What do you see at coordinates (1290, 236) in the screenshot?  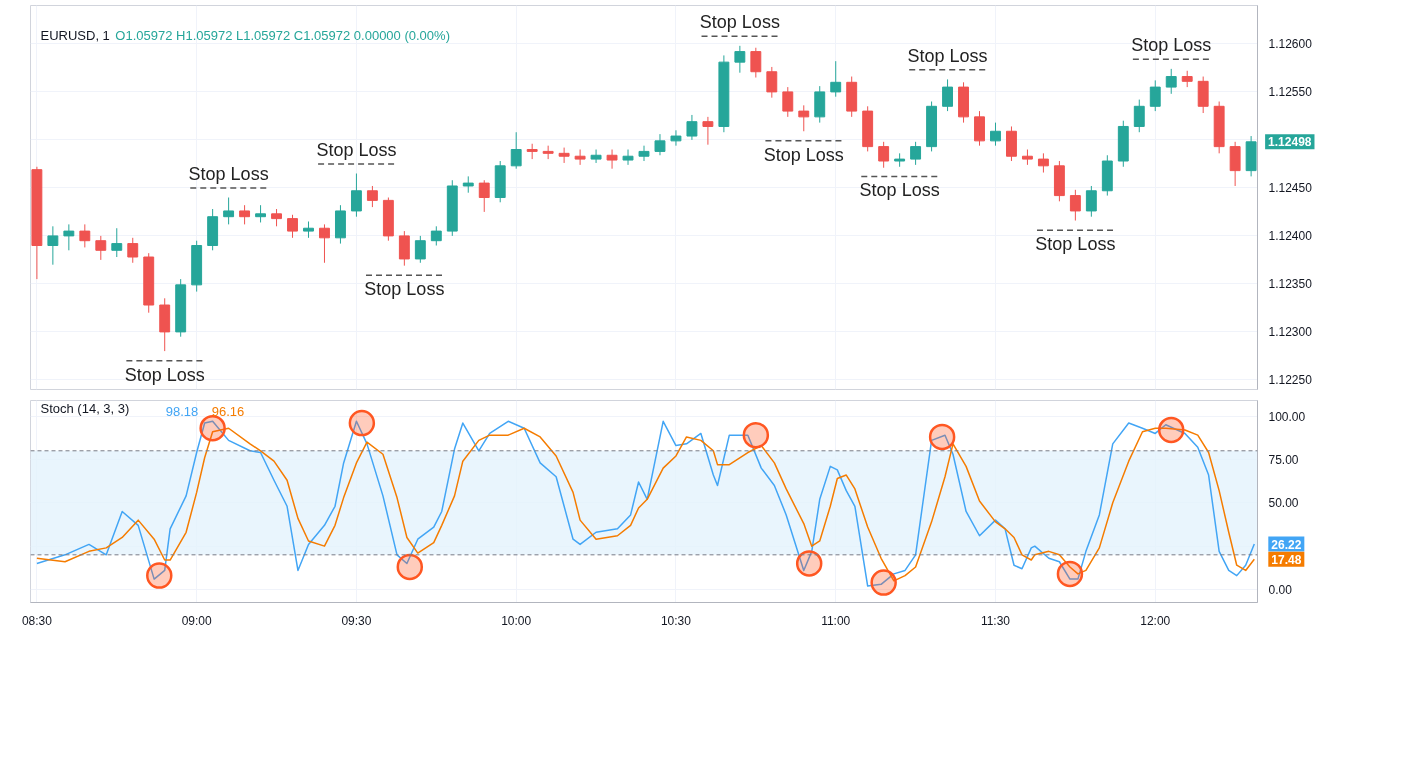 I see `y-tick-label: 1.12400` at bounding box center [1290, 236].